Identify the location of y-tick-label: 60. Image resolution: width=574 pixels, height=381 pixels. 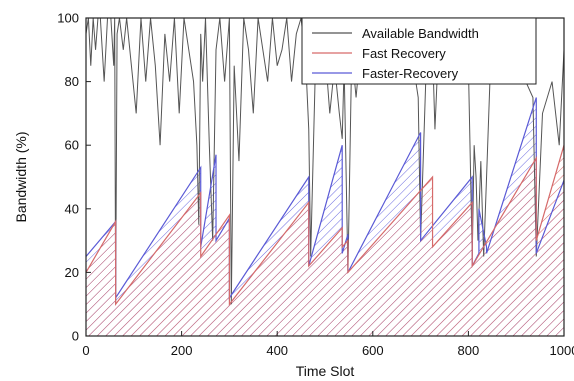
(72, 145).